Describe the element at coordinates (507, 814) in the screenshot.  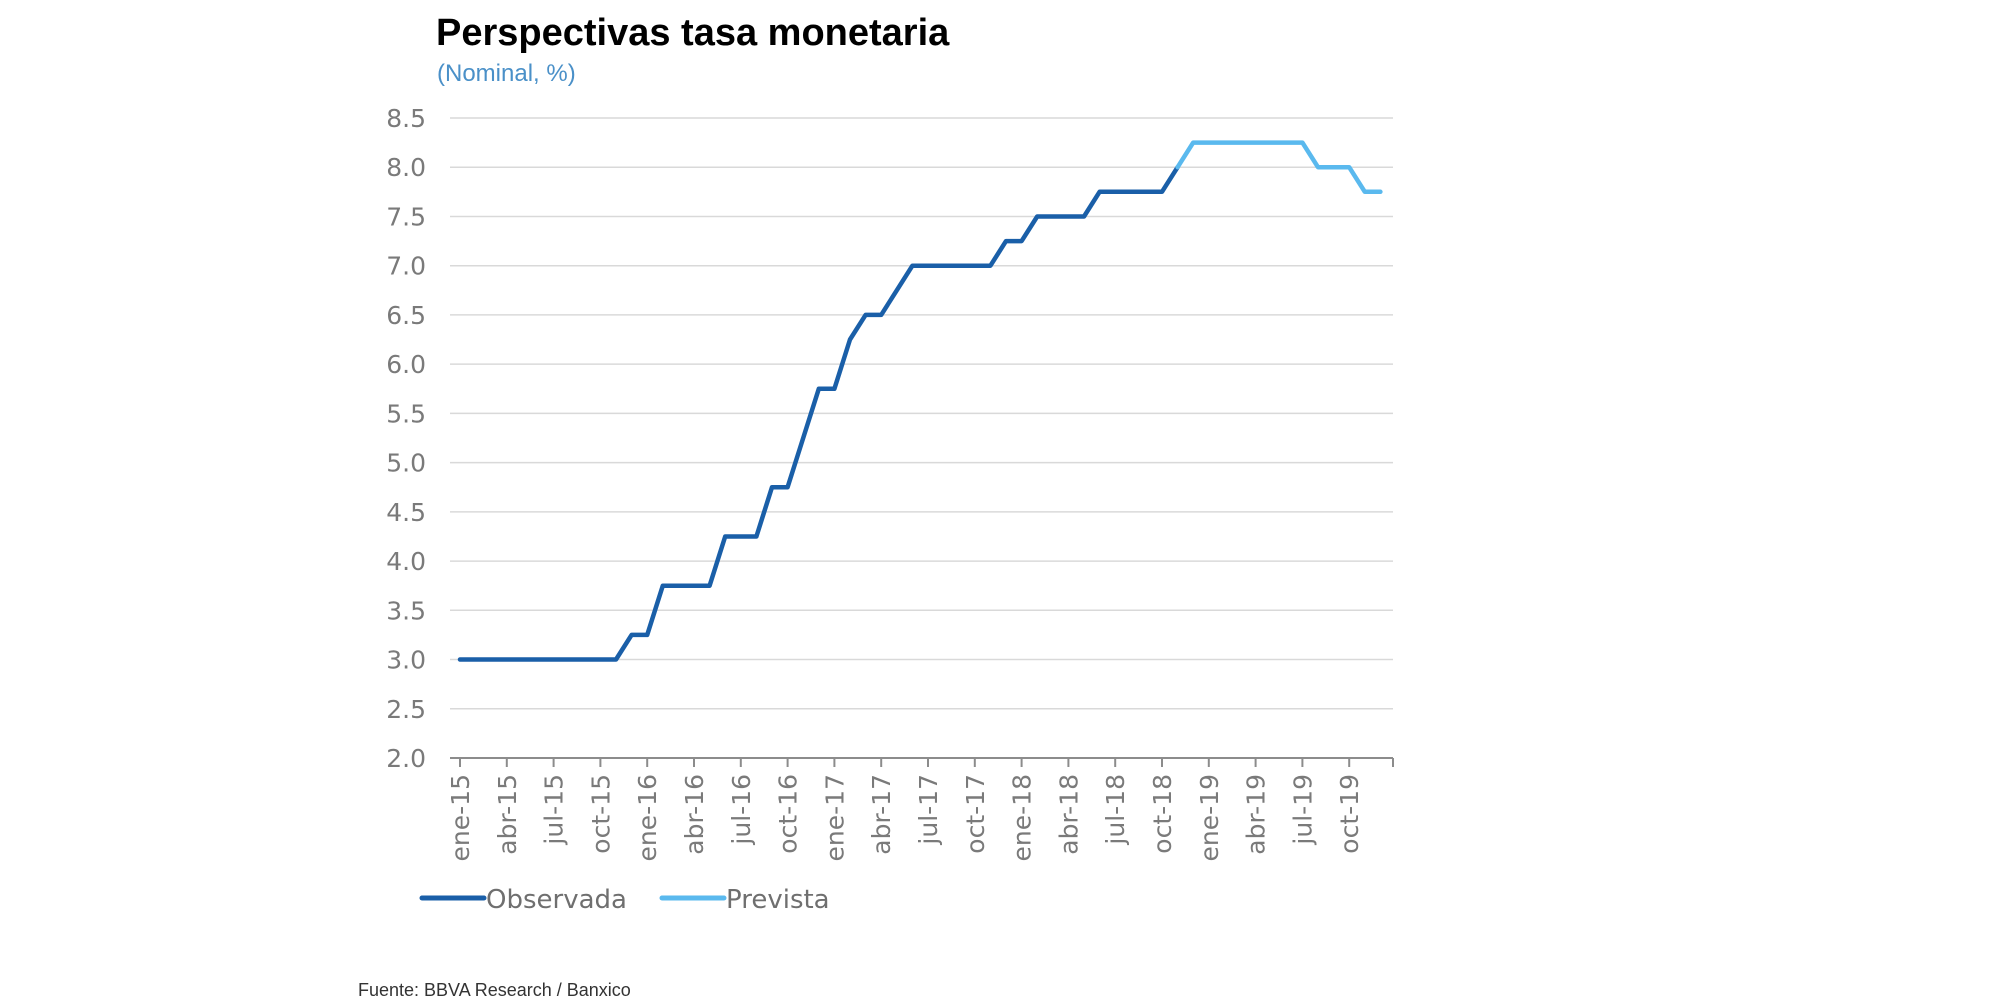
I see `x-tick-label: abr-15` at that location.